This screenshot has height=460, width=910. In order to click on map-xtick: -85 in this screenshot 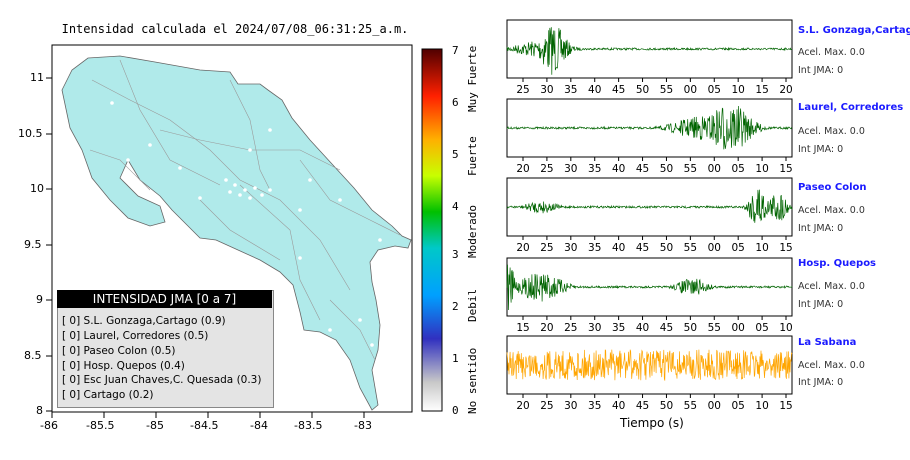, I will do `click(155, 425)`.